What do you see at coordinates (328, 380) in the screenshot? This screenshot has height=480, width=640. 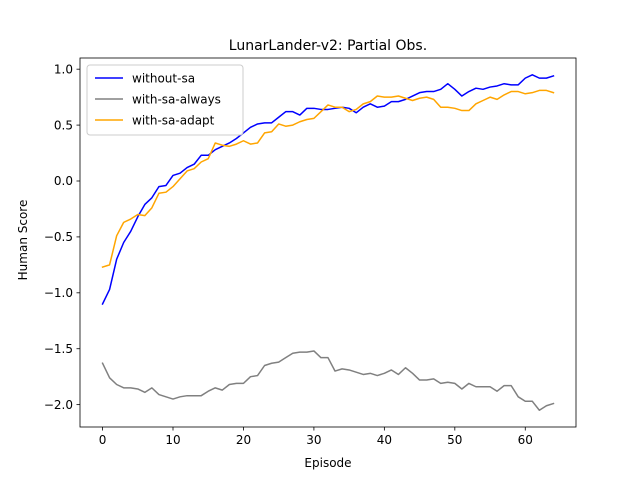 I see `series-line-with-sa-always` at bounding box center [328, 380].